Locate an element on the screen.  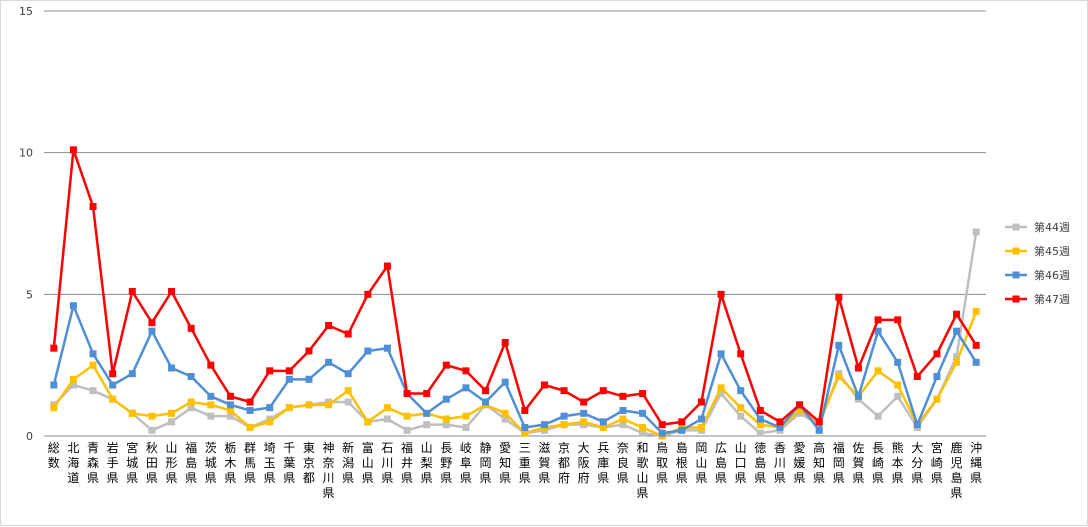
x-tick-label: 福岡県 is located at coordinates (839, 462).